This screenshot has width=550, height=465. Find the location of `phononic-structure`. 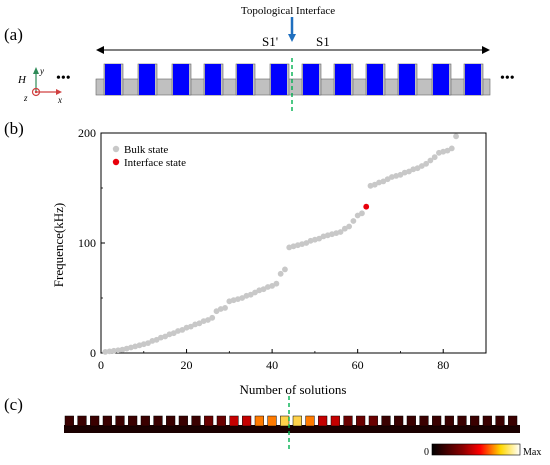

phononic-structure is located at coordinates (293, 85).